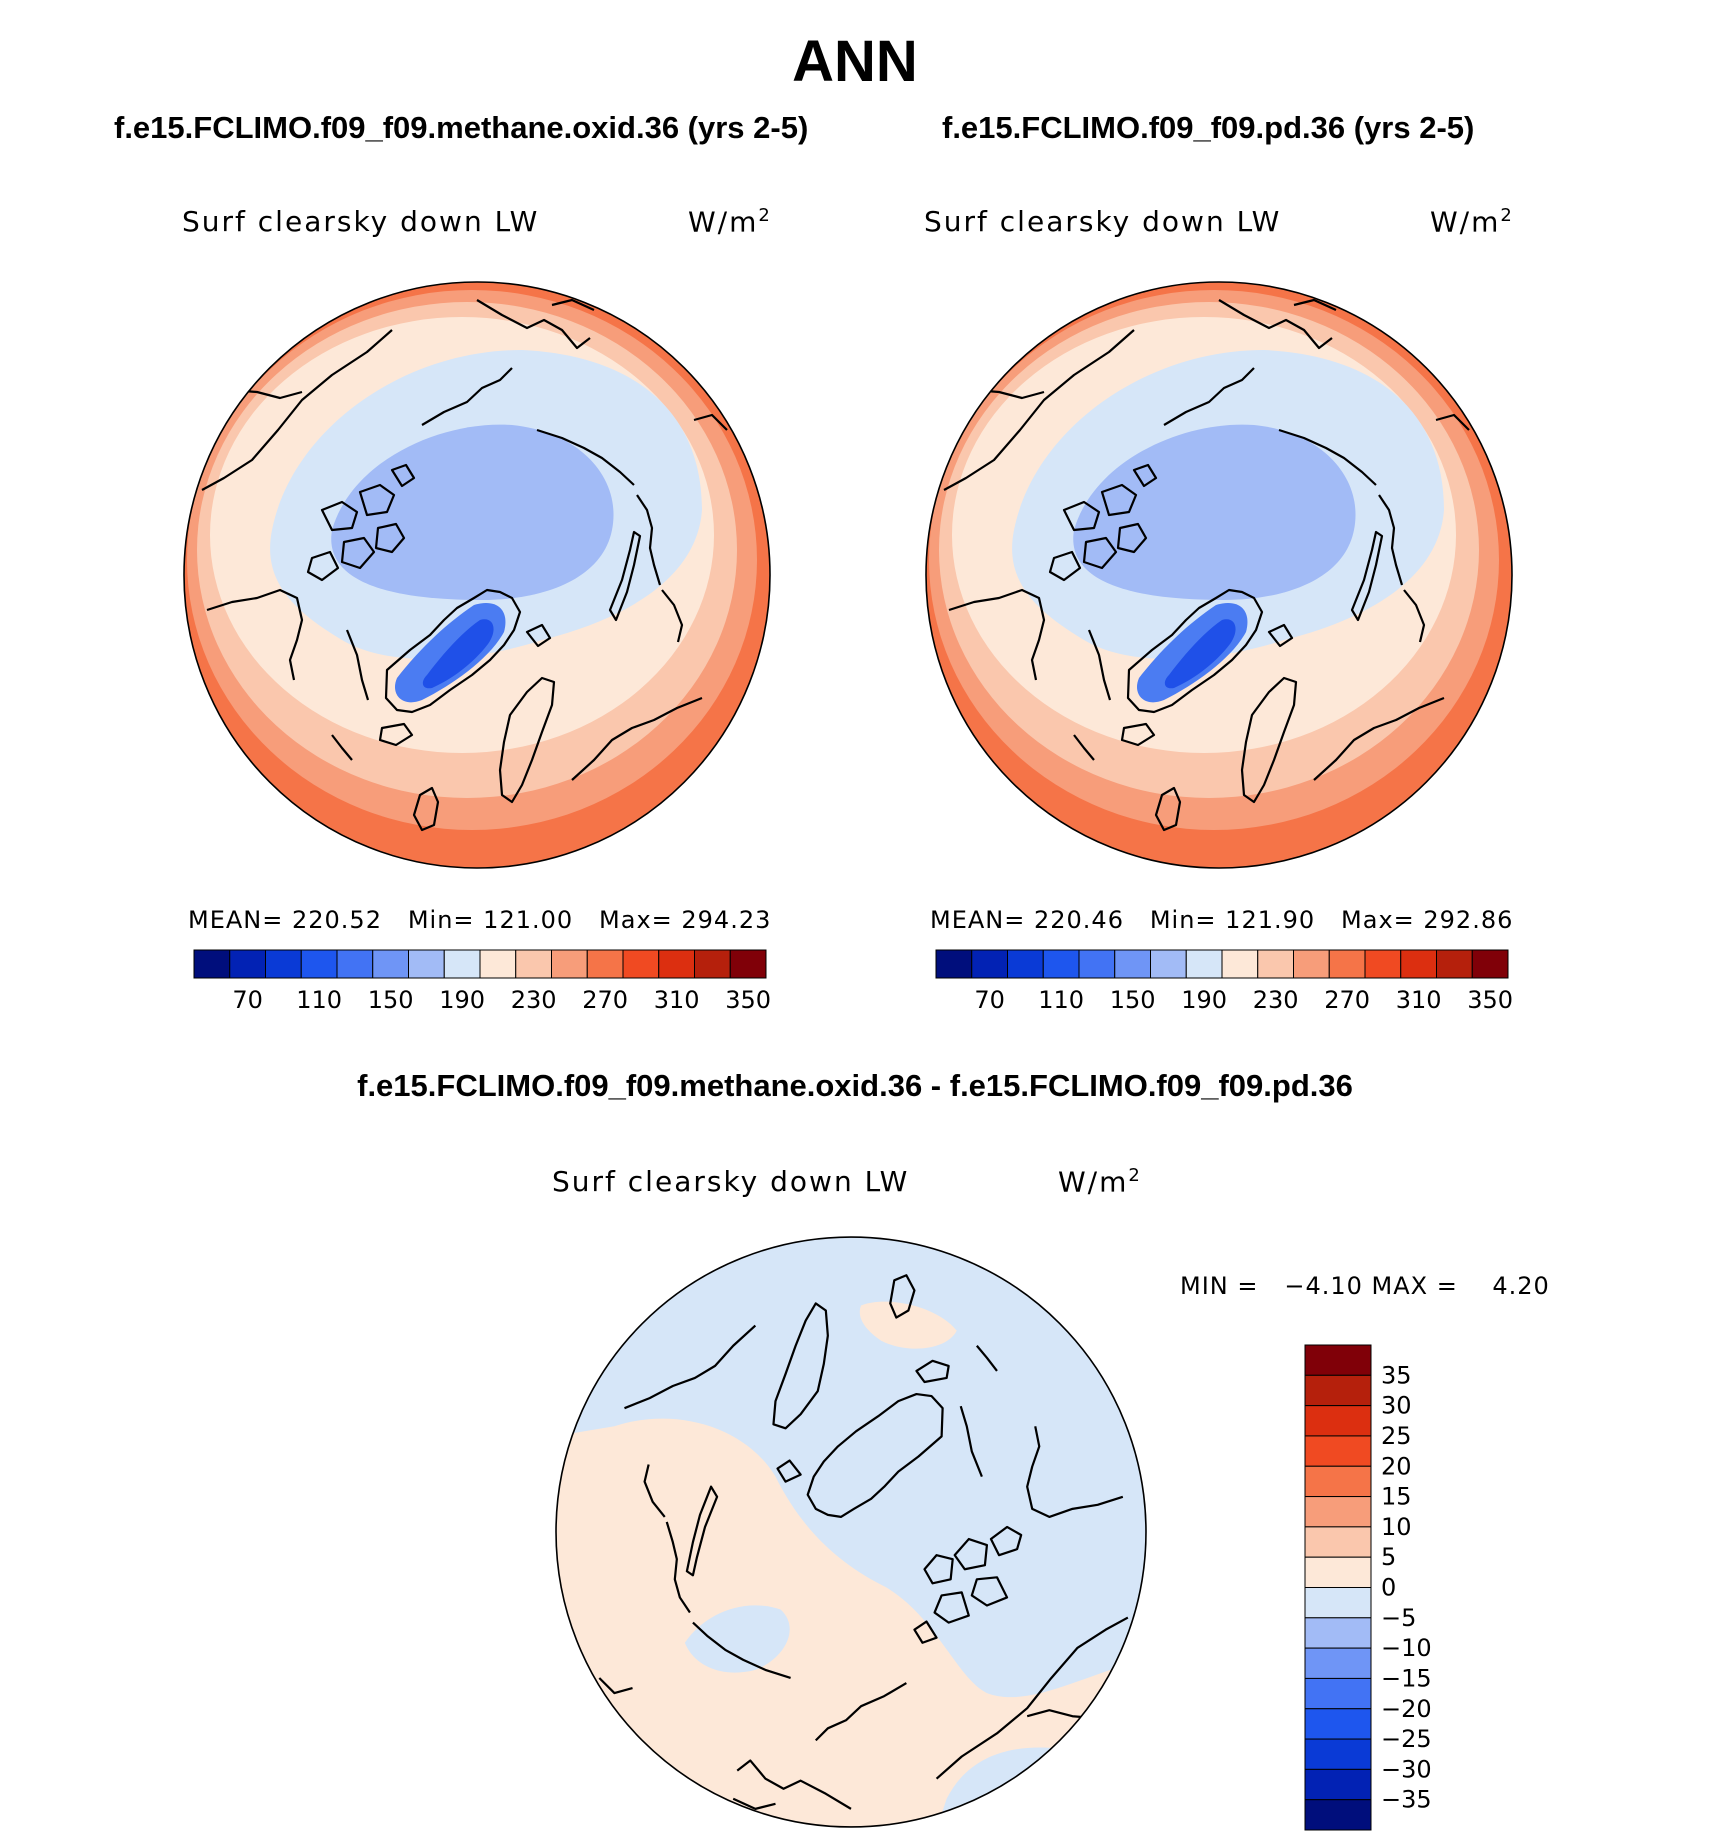 Image resolution: width=1710 pixels, height=1840 pixels. What do you see at coordinates (1100, 1182) in the screenshot?
I see `difference-units-label: W/m2` at bounding box center [1100, 1182].